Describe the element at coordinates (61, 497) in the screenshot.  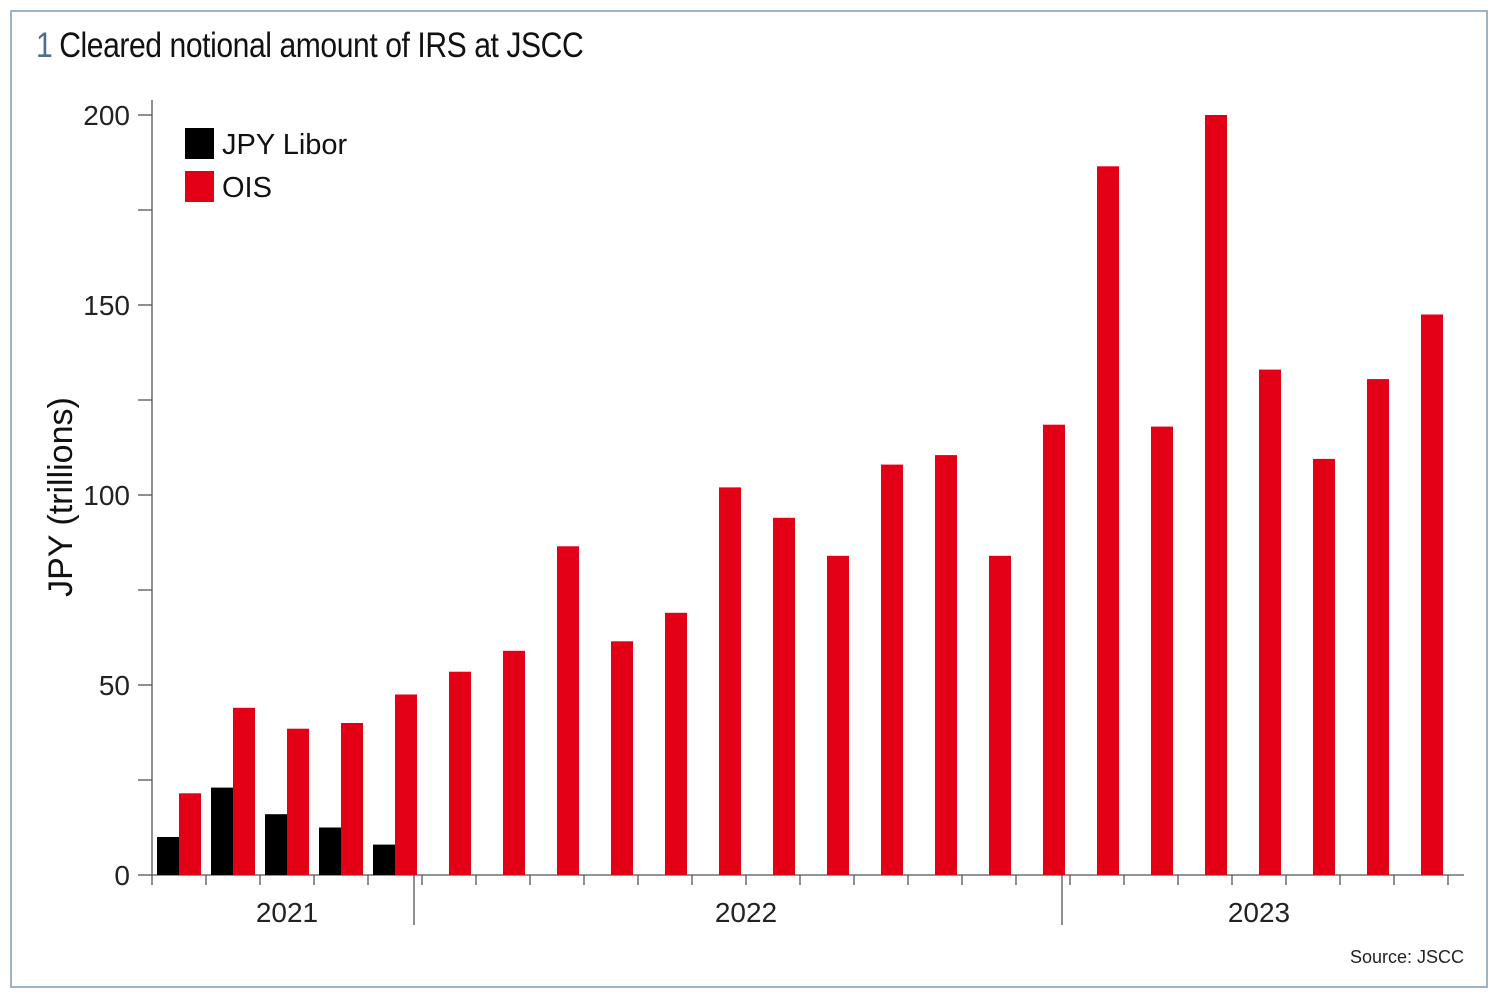
I see `y-axis-label: JPY (trillions)` at that location.